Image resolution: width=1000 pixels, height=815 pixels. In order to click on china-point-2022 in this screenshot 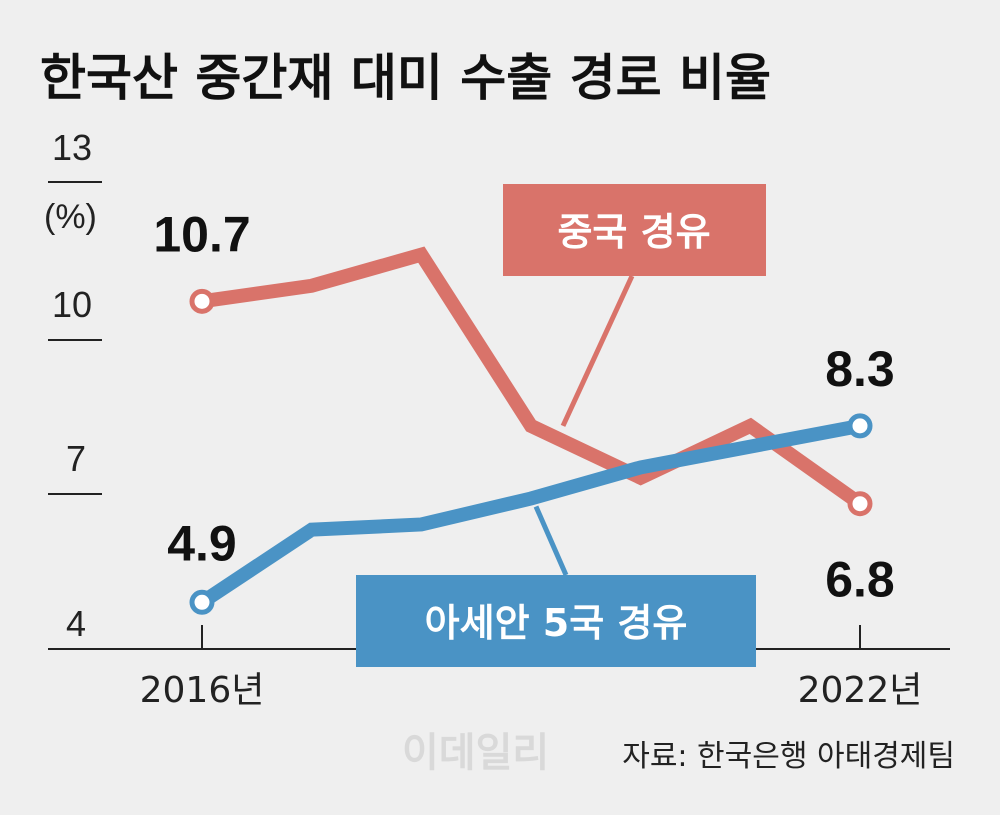, I will do `click(860, 504)`.